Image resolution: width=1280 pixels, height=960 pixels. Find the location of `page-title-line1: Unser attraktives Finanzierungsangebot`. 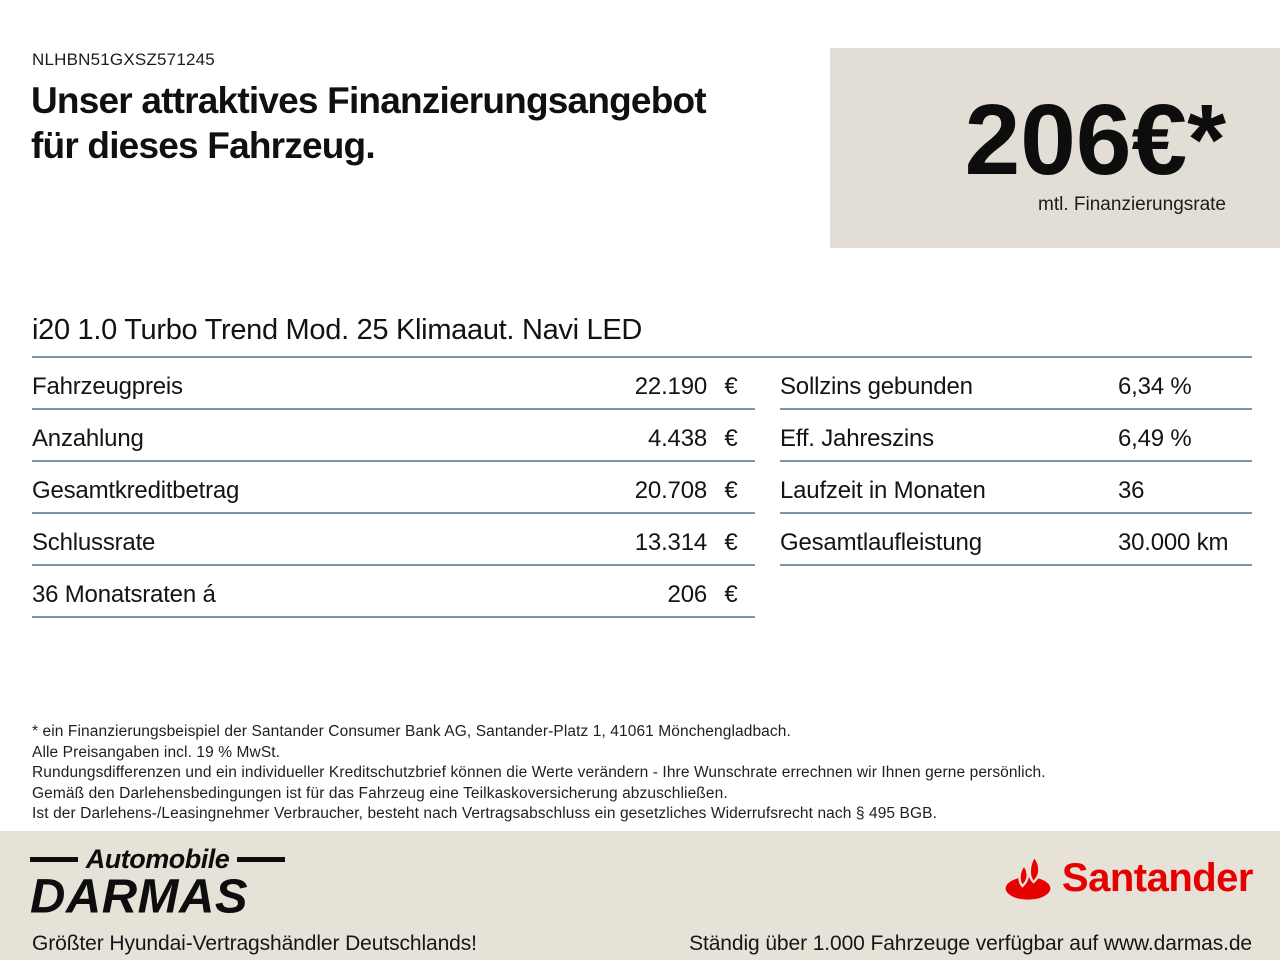

page-title-line1: Unser attraktives Finanzierungsangebot is located at coordinates (369, 100).